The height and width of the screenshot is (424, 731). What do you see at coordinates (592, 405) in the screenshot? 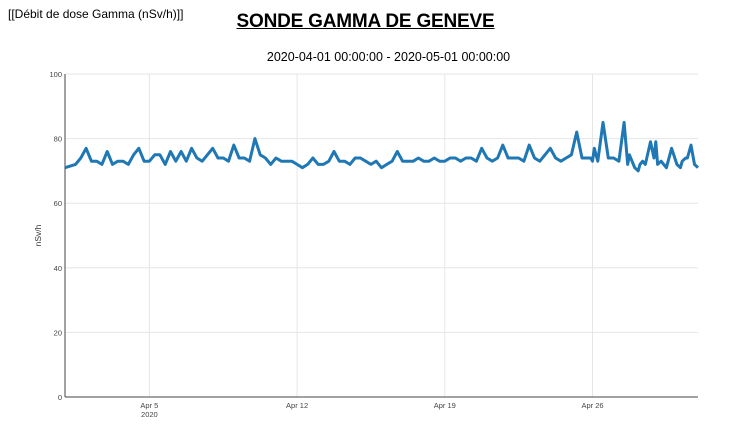
I see `x-tick-label: Apr 26` at bounding box center [592, 405].